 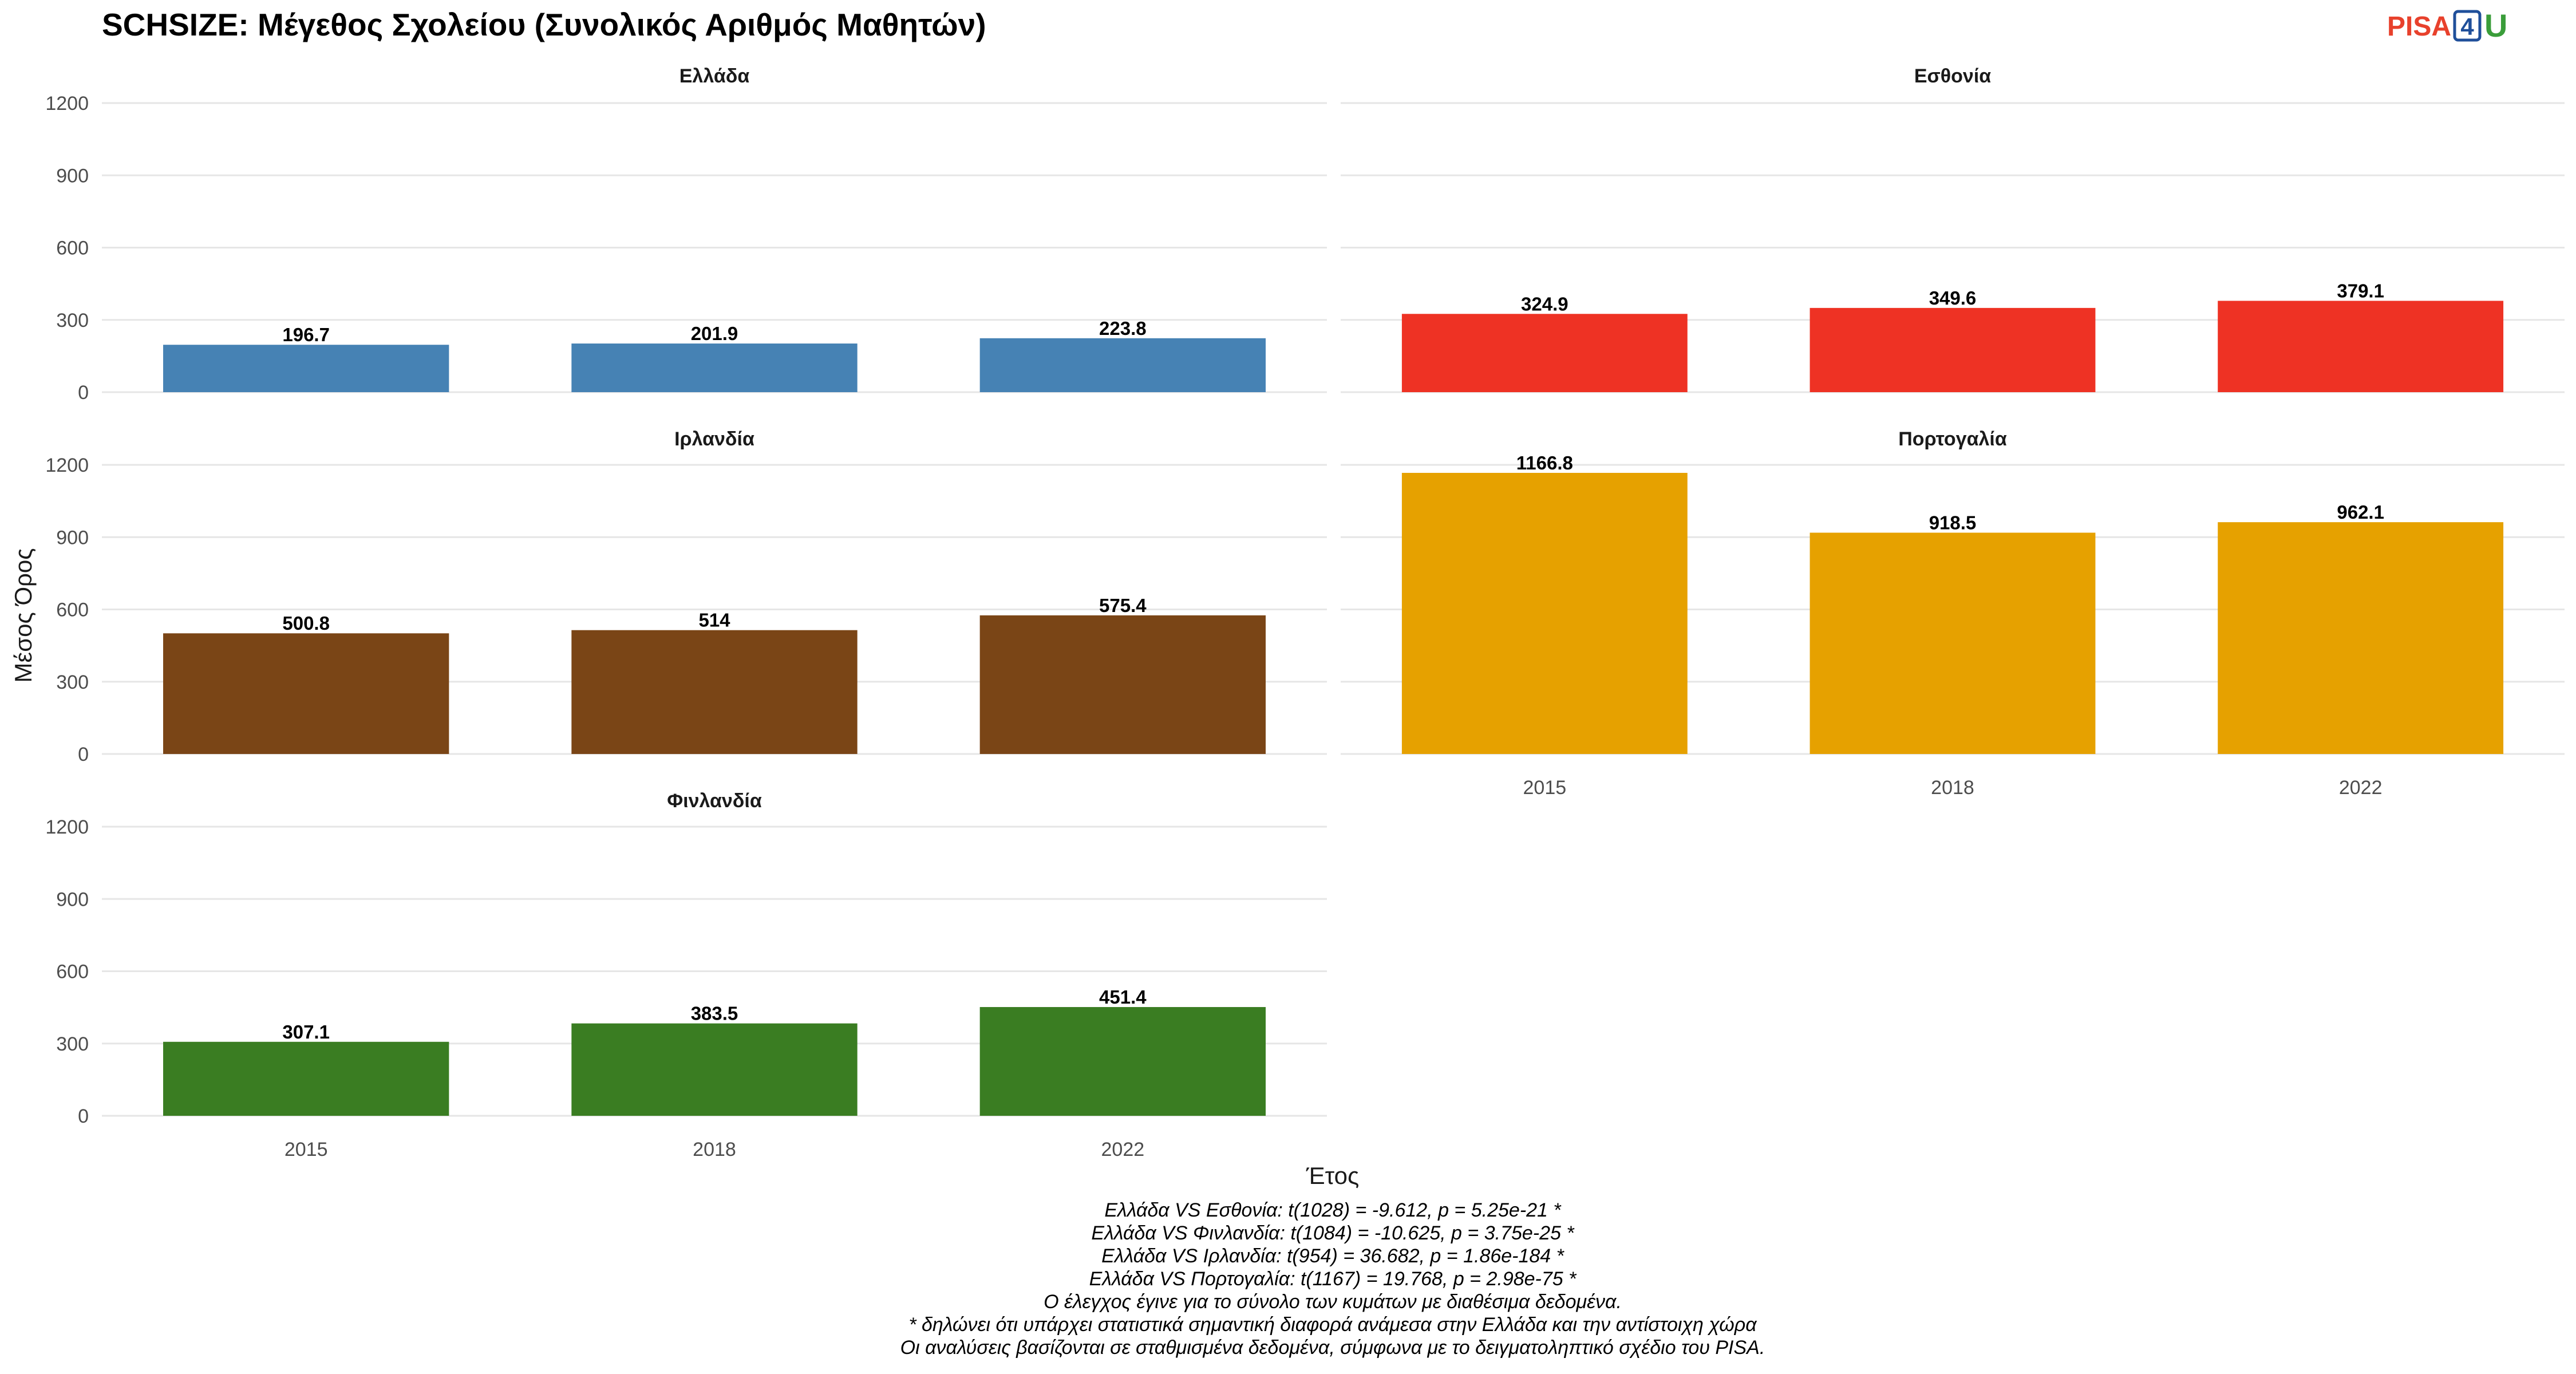 What do you see at coordinates (714, 439) in the screenshot?
I see `facet-title: Ιρλανδία` at bounding box center [714, 439].